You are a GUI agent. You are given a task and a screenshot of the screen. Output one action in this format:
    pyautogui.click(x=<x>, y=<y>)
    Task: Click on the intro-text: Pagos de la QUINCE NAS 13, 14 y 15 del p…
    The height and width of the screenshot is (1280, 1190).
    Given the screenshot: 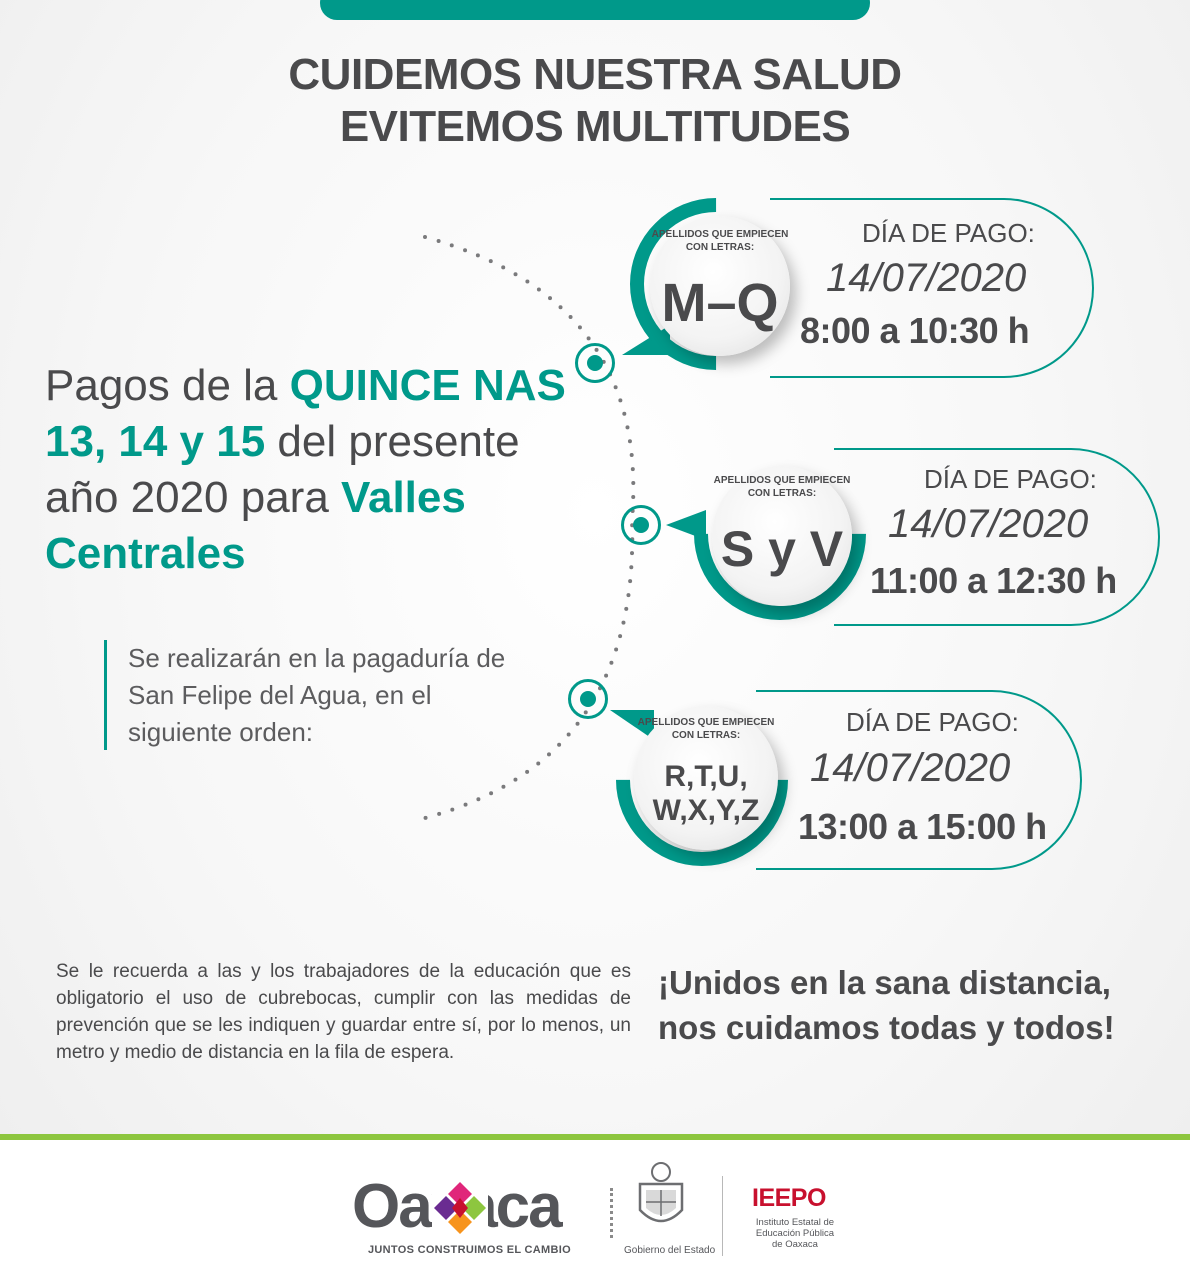 What is the action you would take?
    pyautogui.click(x=305, y=469)
    